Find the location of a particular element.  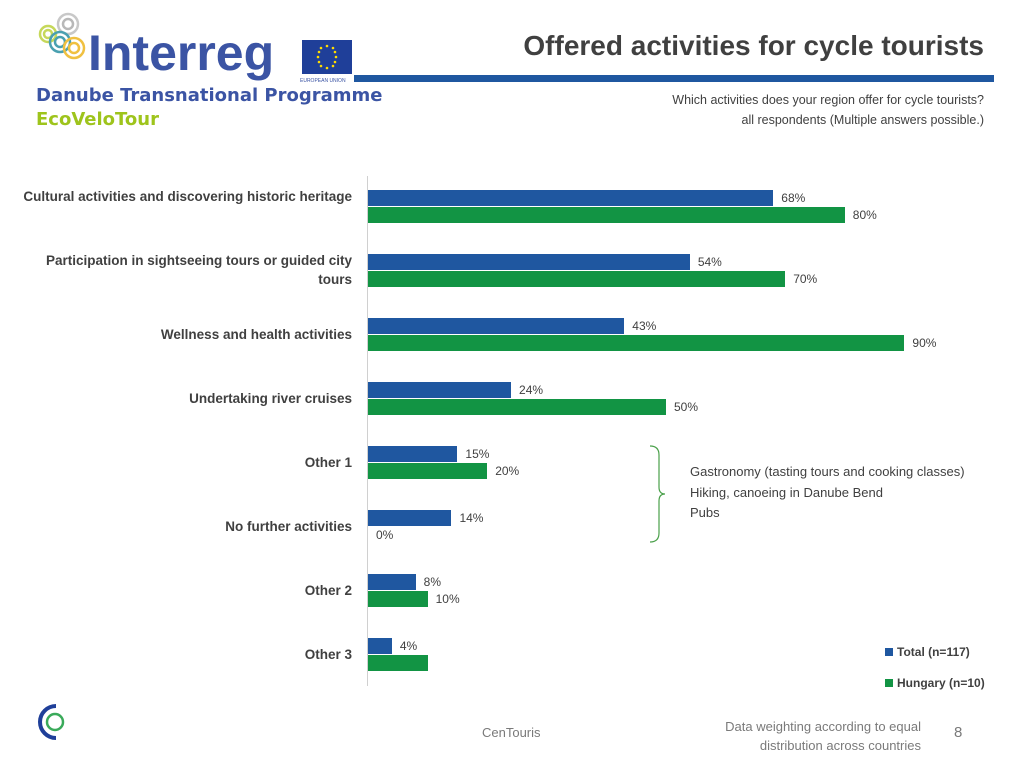

category-label: Other 1 is located at coordinates (328, 462).